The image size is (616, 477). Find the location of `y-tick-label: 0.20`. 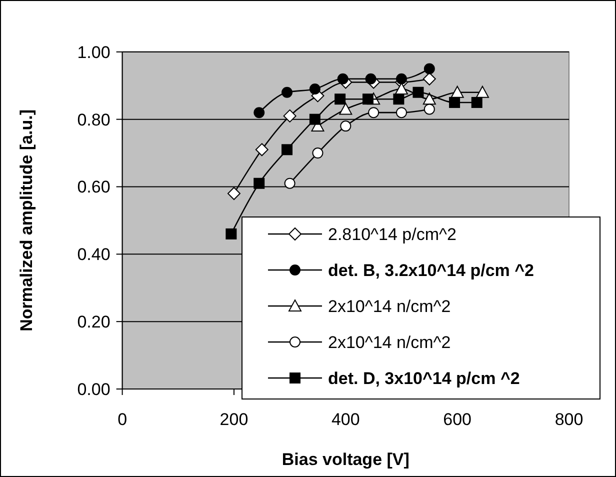

y-tick-label: 0.20 is located at coordinates (93, 322).